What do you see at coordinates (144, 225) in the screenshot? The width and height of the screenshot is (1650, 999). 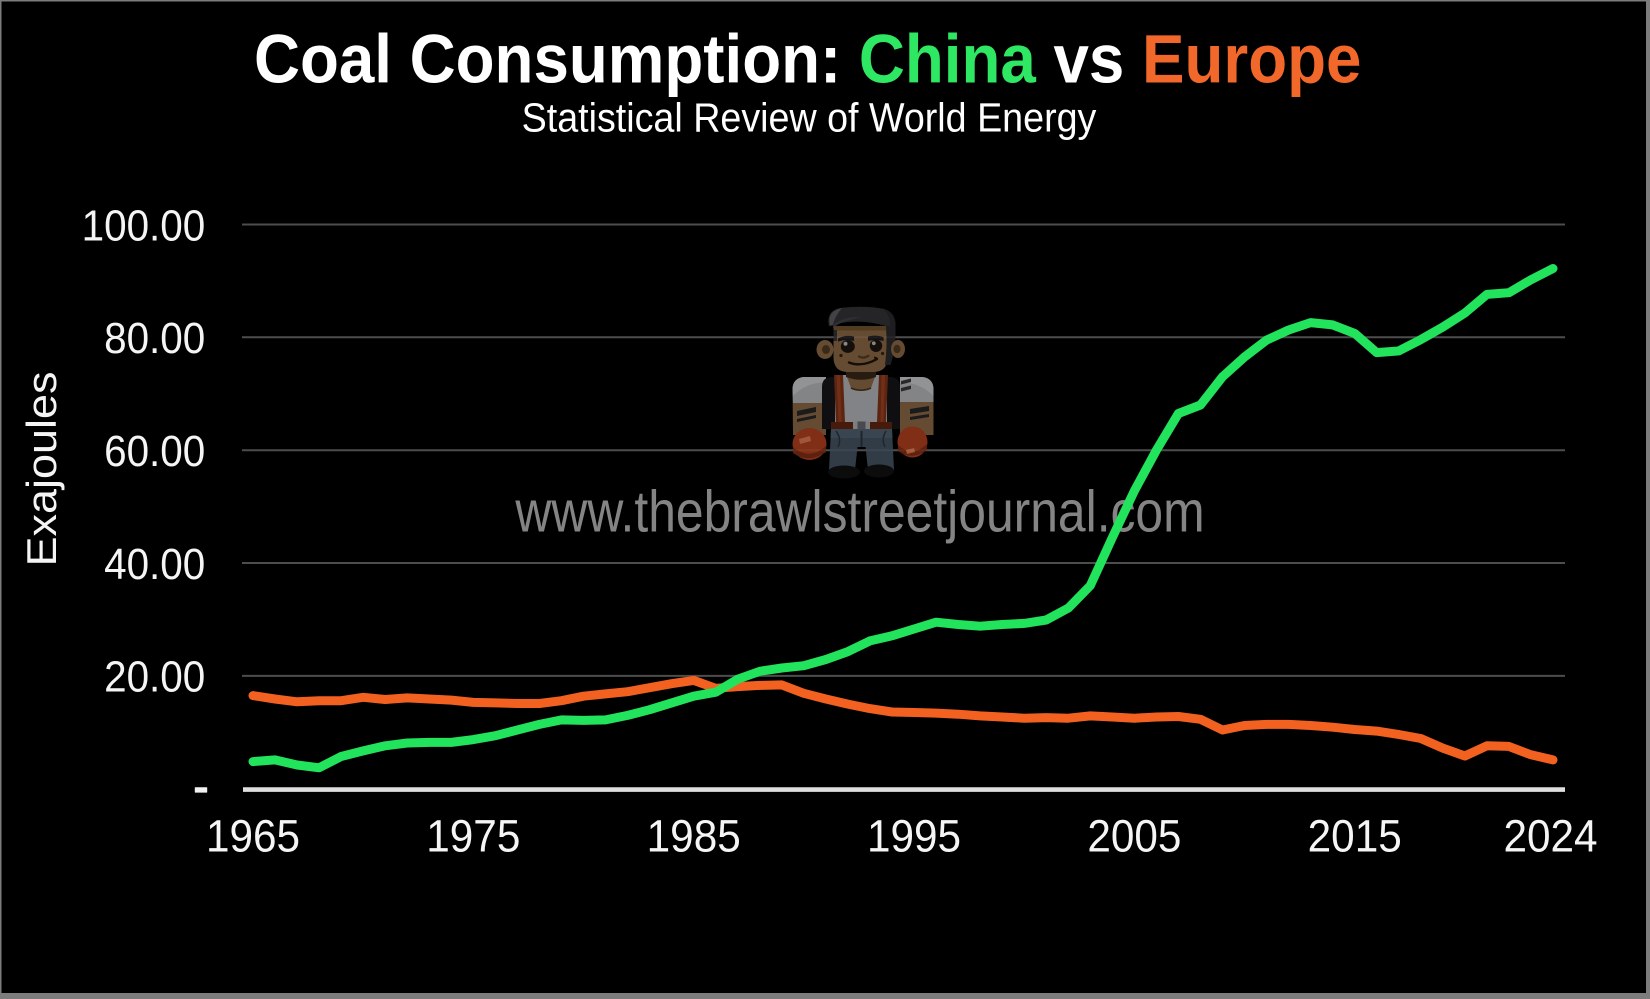 I see `svg-text: 100.00` at bounding box center [144, 225].